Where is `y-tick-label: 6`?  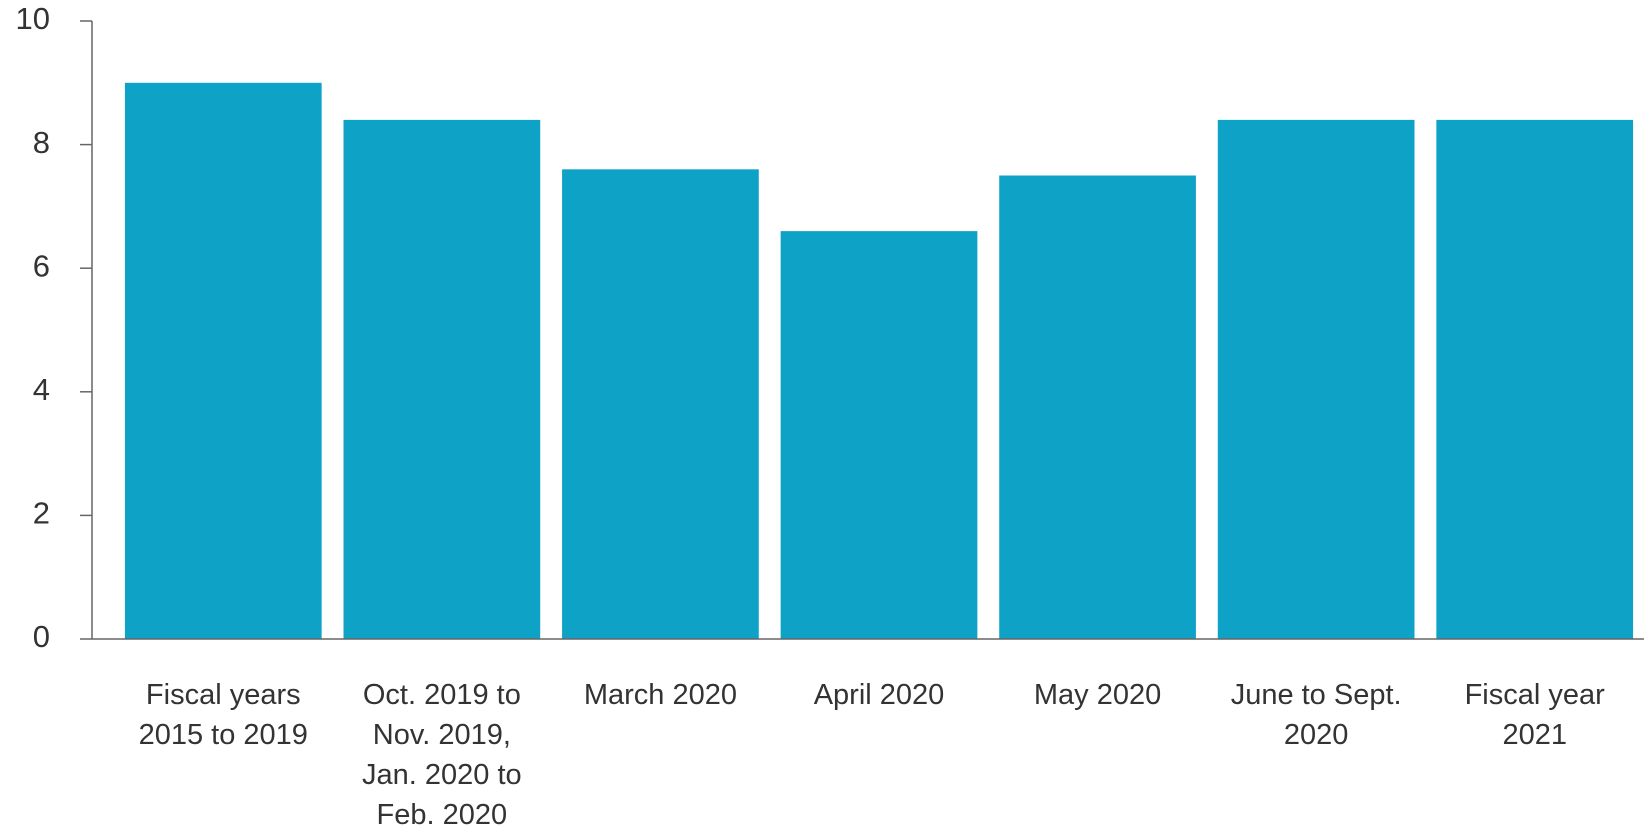
y-tick-label: 6 is located at coordinates (41, 265).